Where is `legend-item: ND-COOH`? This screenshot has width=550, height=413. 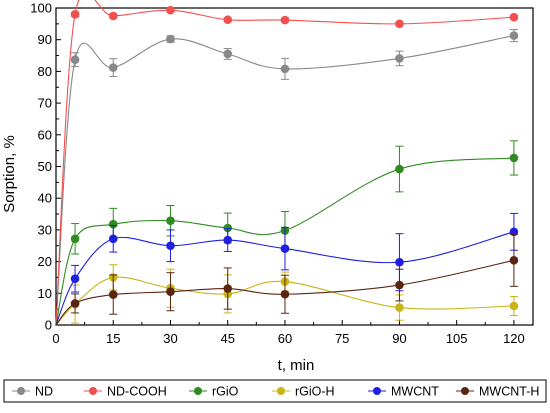
legend-item: ND-COOH is located at coordinates (125, 392).